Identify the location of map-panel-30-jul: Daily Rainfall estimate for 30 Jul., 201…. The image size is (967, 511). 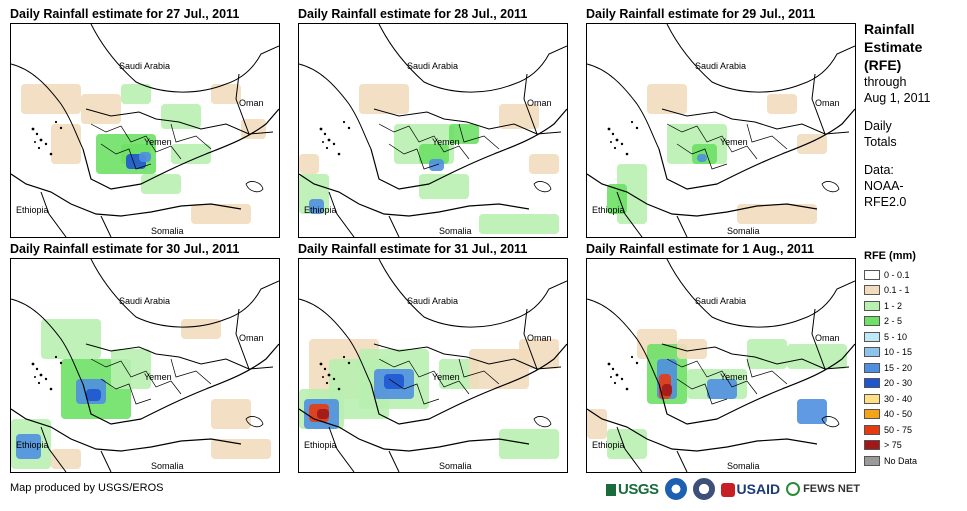
(145, 357).